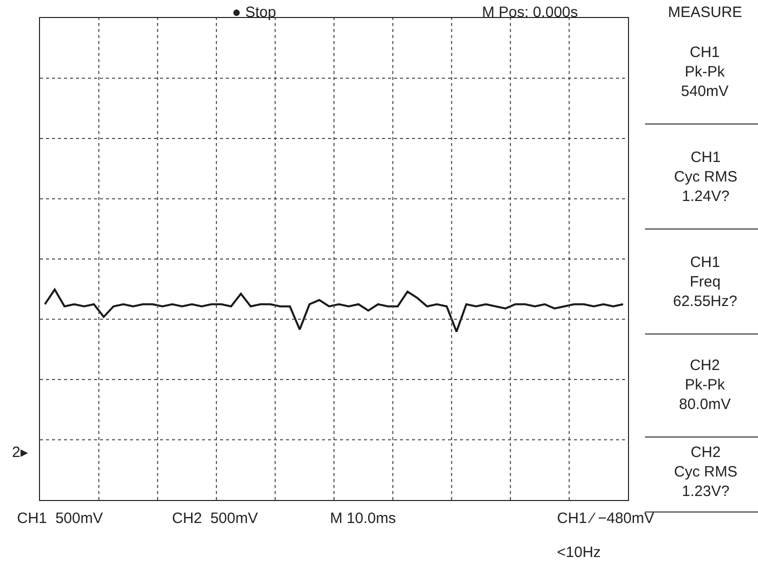 This screenshot has height=573, width=758. Describe the element at coordinates (605, 518) in the screenshot. I see `text: CH1 ∕ −480mV` at that location.